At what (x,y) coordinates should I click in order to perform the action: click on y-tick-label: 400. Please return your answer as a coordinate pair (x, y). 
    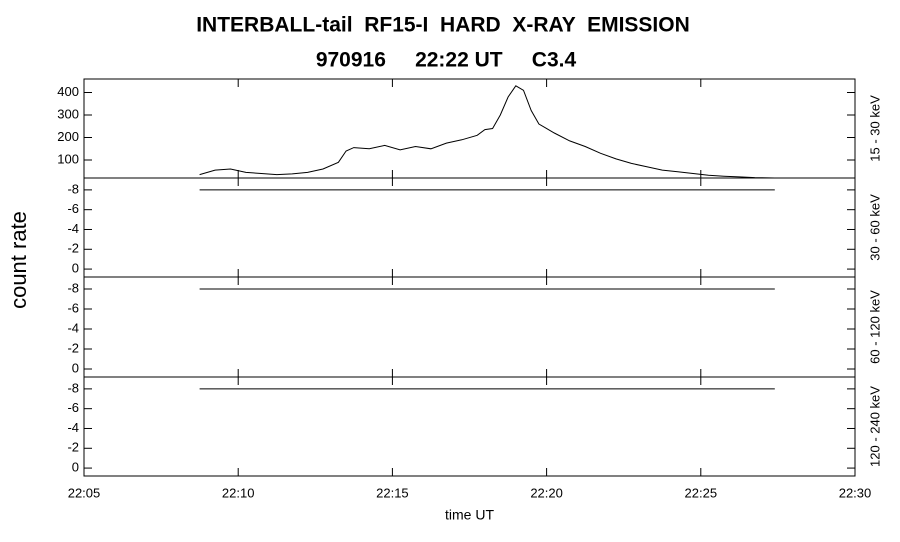
    Looking at the image, I should click on (68, 91).